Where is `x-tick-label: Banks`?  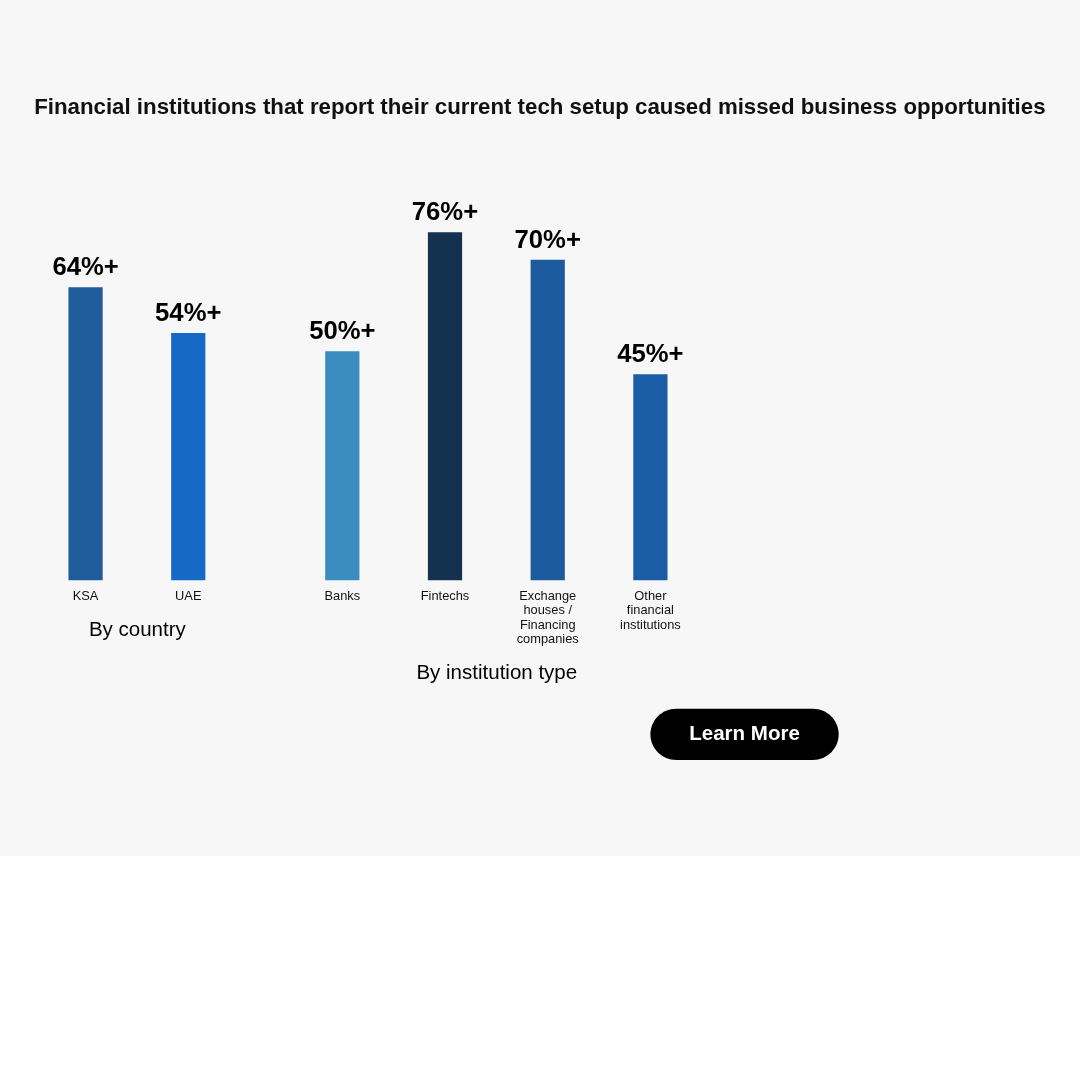 x-tick-label: Banks is located at coordinates (342, 595).